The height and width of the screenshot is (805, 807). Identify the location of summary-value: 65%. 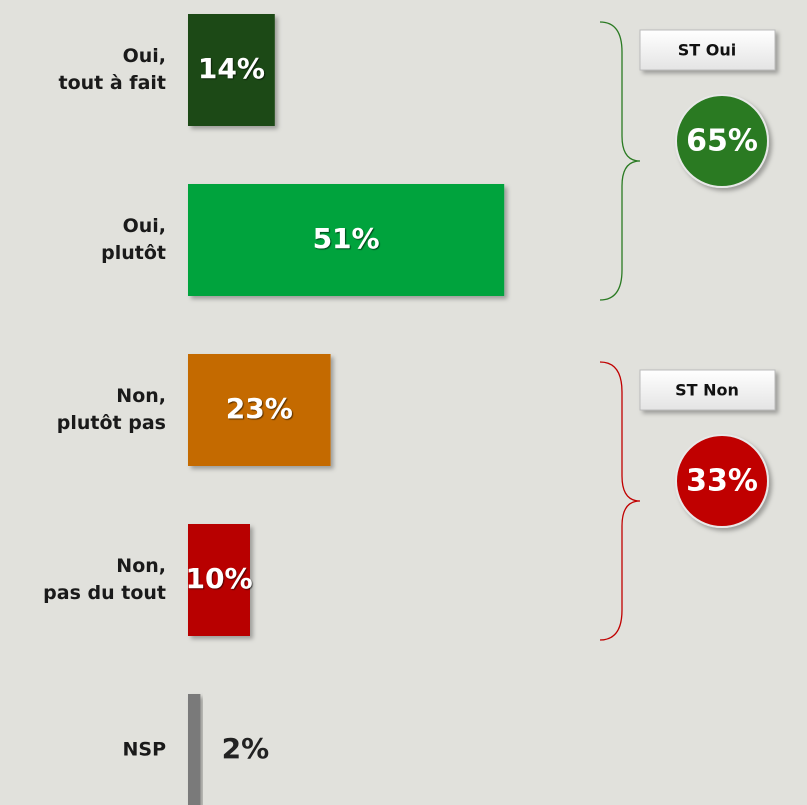
(722, 141).